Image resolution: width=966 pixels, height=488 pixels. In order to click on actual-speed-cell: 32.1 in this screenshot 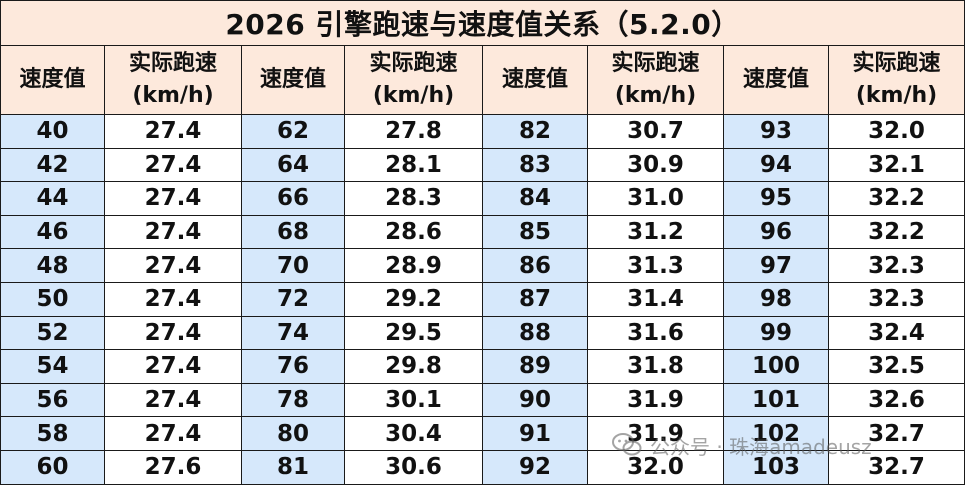, I will do `click(896, 165)`.